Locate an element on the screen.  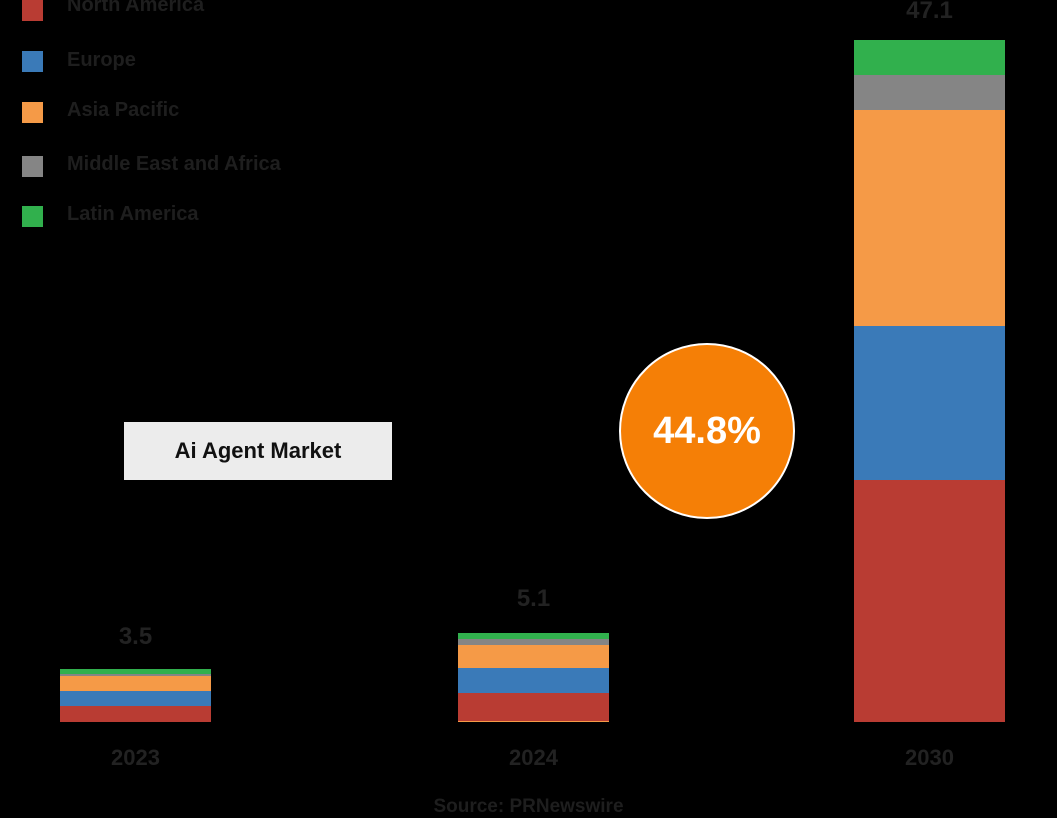
bar-2023 is located at coordinates (135, 695).